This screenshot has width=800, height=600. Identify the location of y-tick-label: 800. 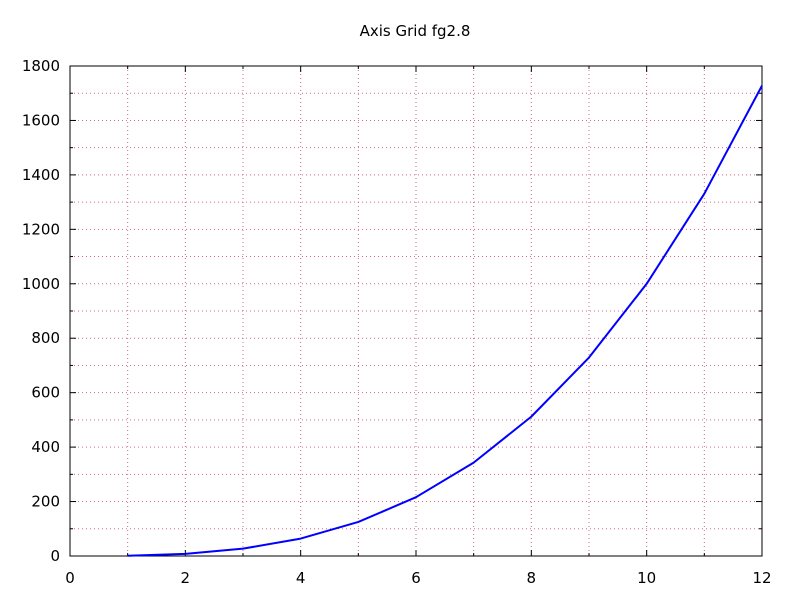
(45, 338).